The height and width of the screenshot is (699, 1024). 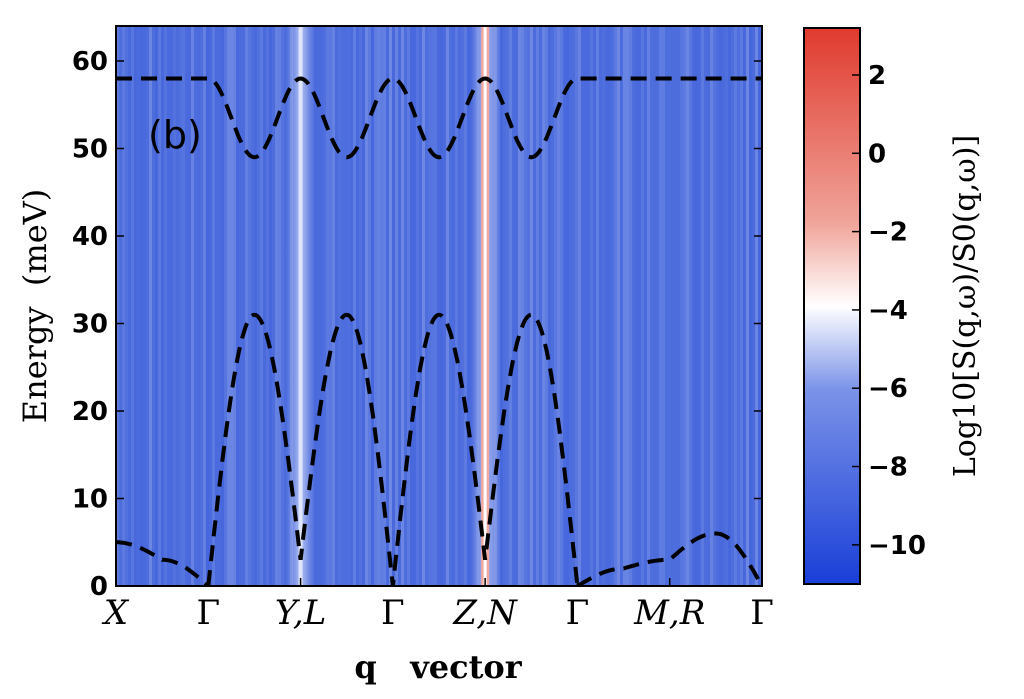 I want to click on colorbar-tick-label: 0, so click(x=877, y=154).